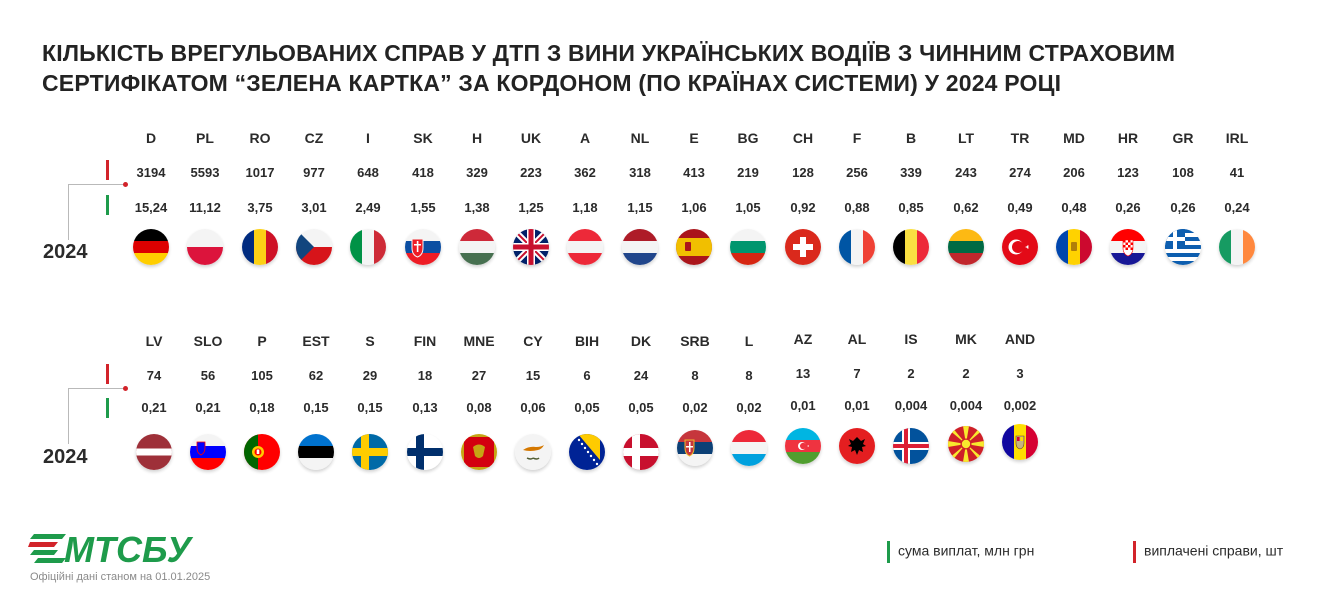 This screenshot has height=594, width=1337. I want to click on ee-flag-icon, so click(316, 452).